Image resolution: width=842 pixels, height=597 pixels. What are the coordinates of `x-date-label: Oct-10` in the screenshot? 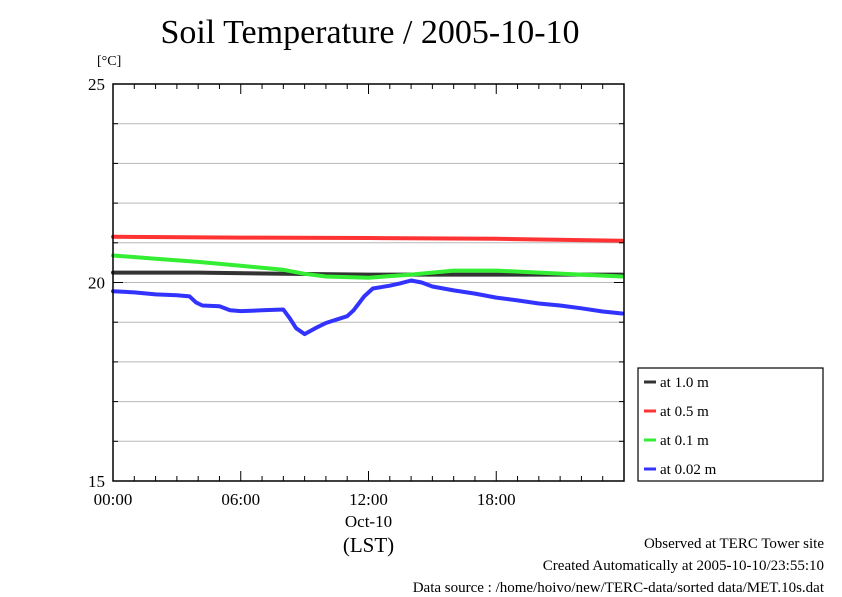 It's located at (368, 521).